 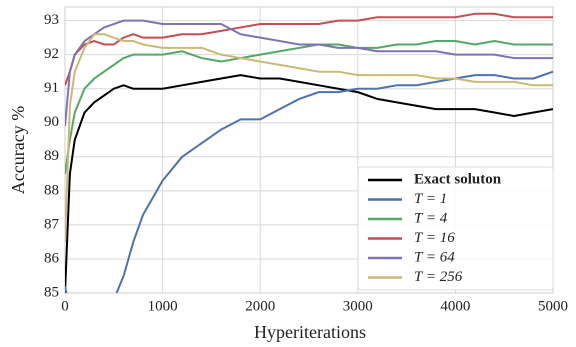 I want to click on y-tick-label: 87, so click(x=52, y=224).